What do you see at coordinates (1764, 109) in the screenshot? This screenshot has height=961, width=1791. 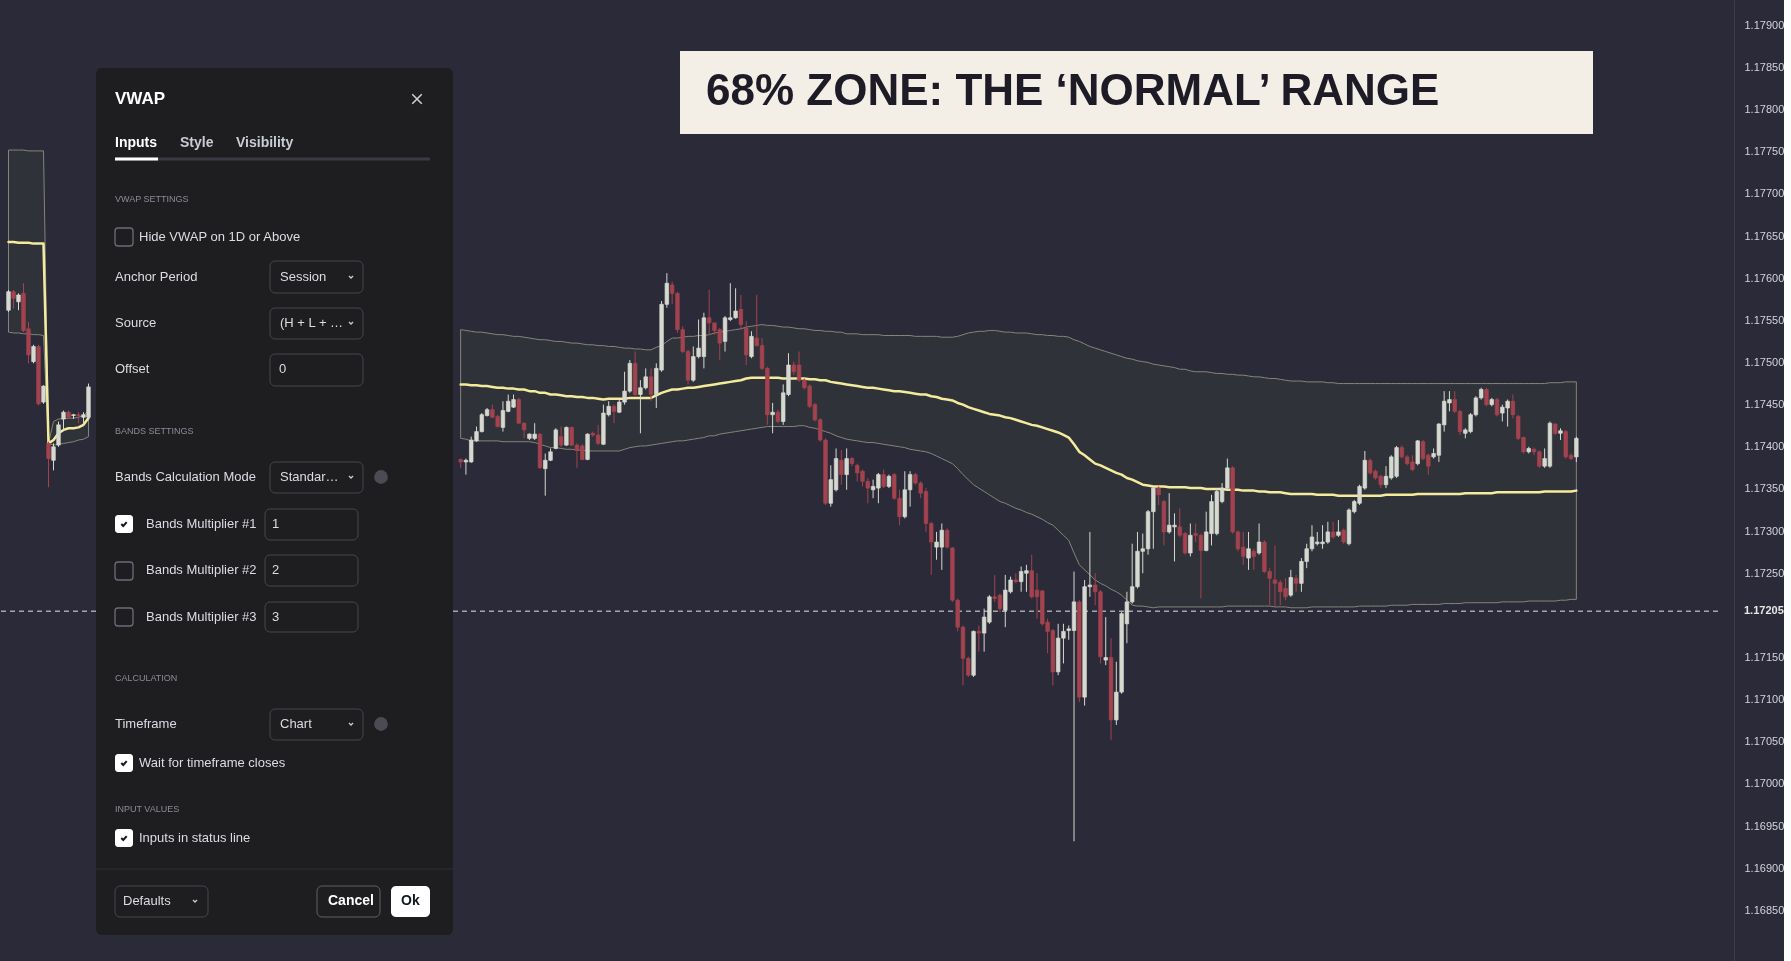 I see `y-tick-label: 1.17800` at bounding box center [1764, 109].